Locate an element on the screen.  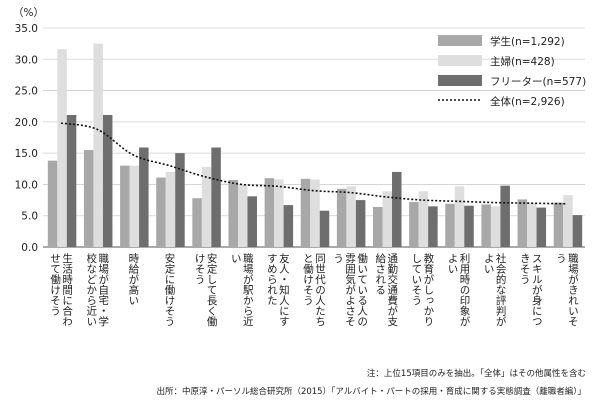
x-tick-label: きそう is located at coordinates (525, 269).